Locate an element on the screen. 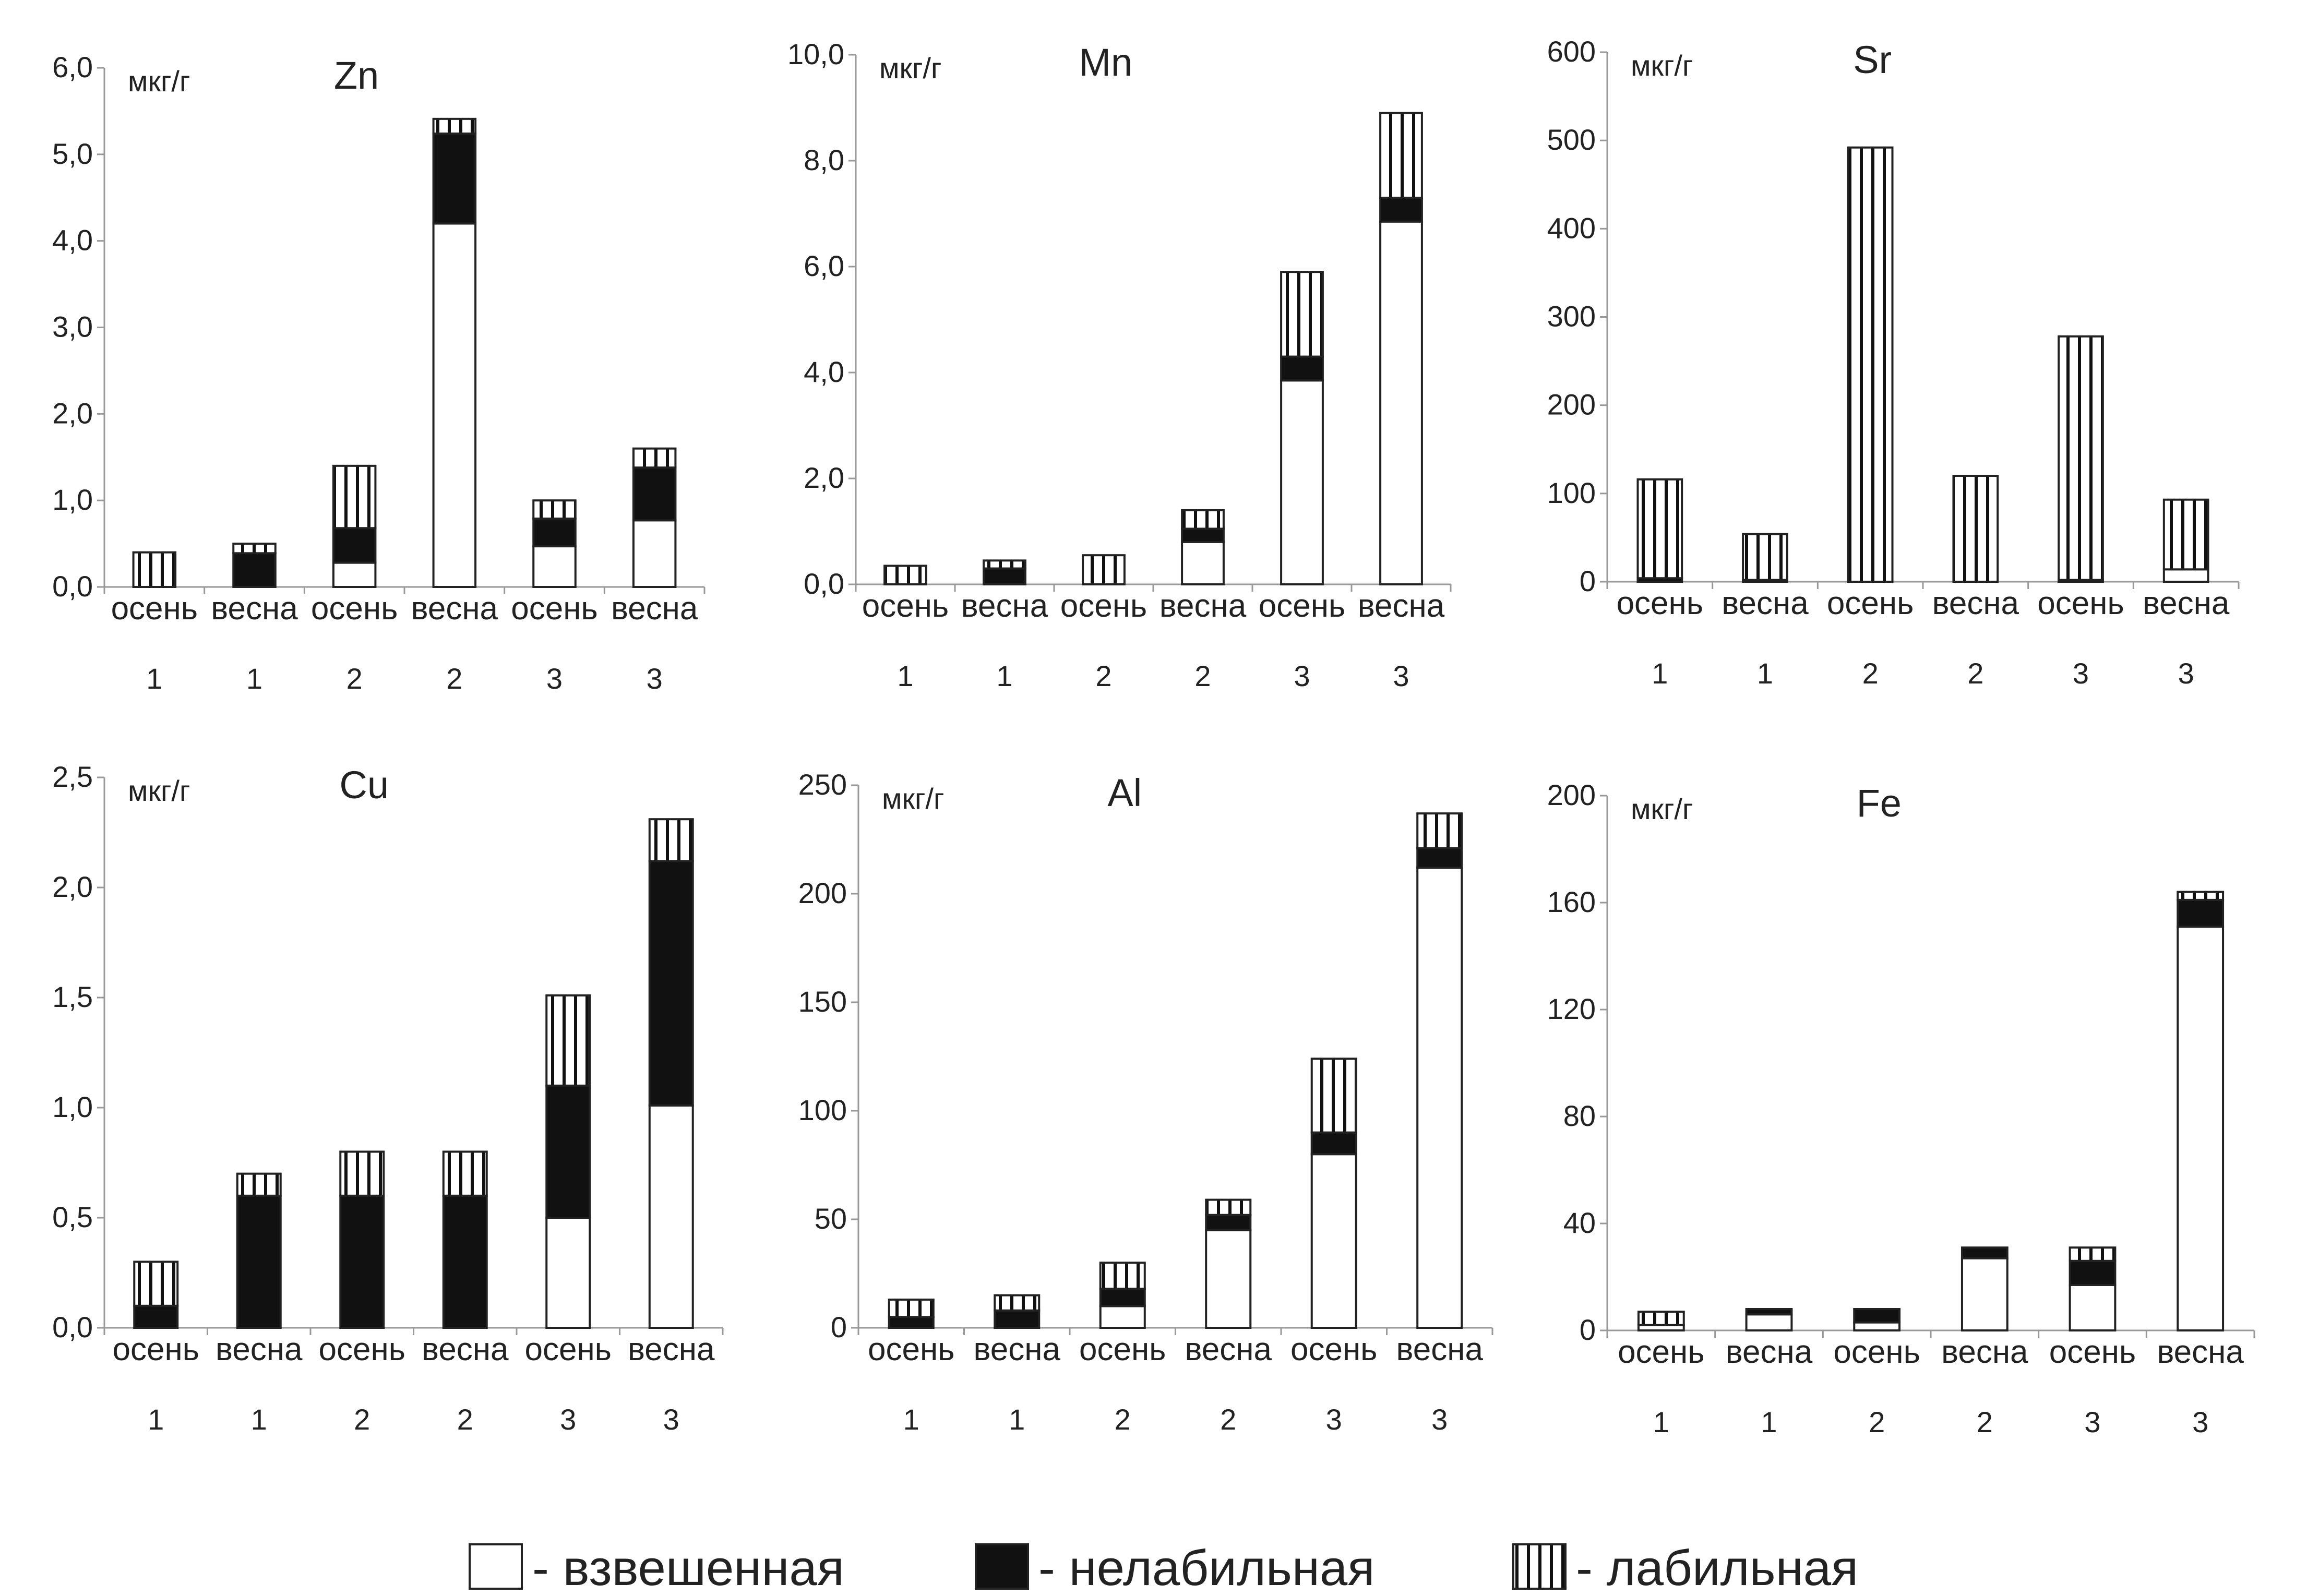  y-tick-label: 400 is located at coordinates (1571, 227).